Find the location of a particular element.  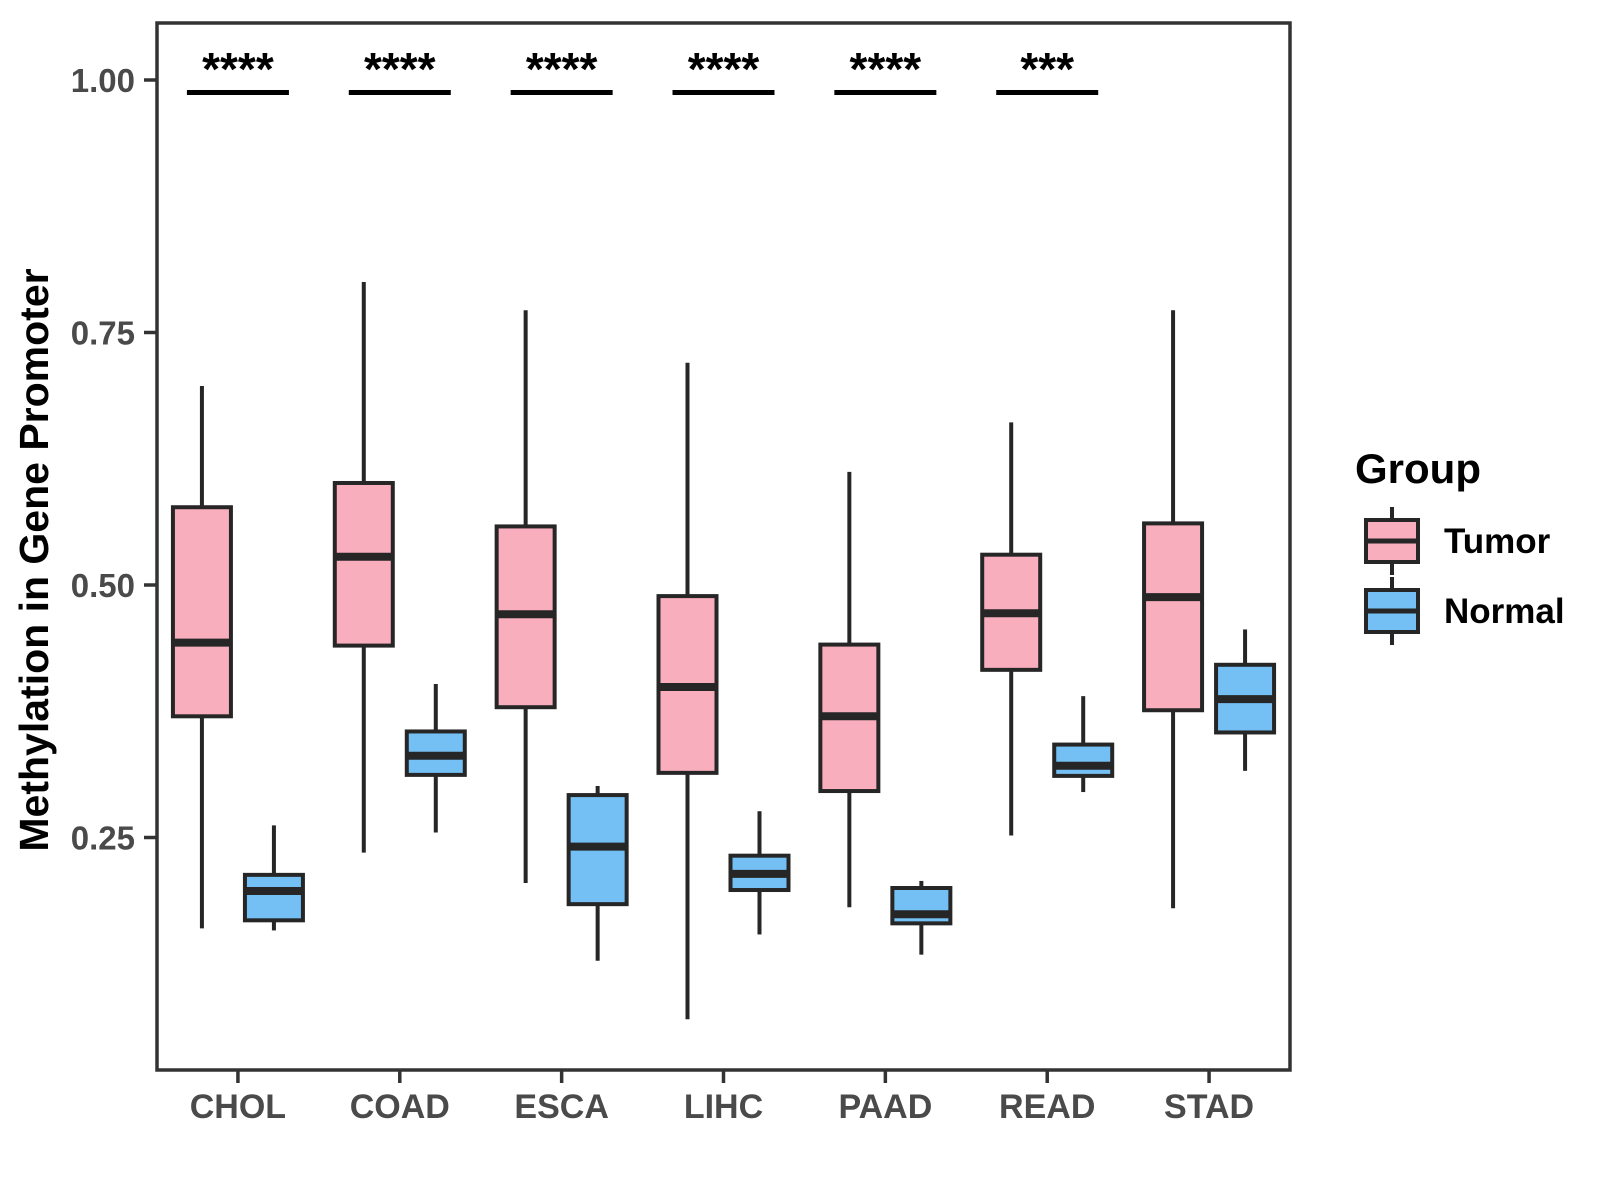

legend-title: Group is located at coordinates (1418, 468).